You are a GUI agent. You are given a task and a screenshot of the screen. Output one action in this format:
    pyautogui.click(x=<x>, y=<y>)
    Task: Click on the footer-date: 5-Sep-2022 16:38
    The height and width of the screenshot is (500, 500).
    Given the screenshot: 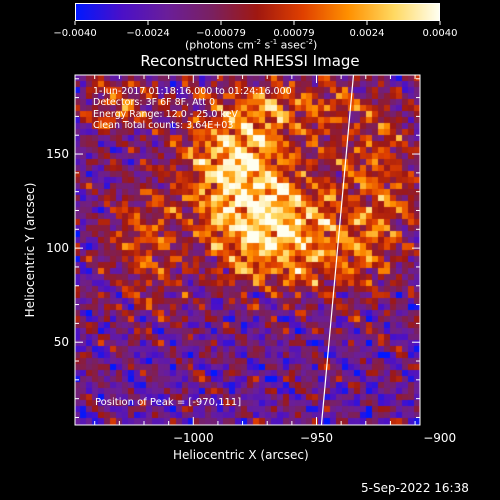 What is the action you would take?
    pyautogui.click(x=415, y=488)
    